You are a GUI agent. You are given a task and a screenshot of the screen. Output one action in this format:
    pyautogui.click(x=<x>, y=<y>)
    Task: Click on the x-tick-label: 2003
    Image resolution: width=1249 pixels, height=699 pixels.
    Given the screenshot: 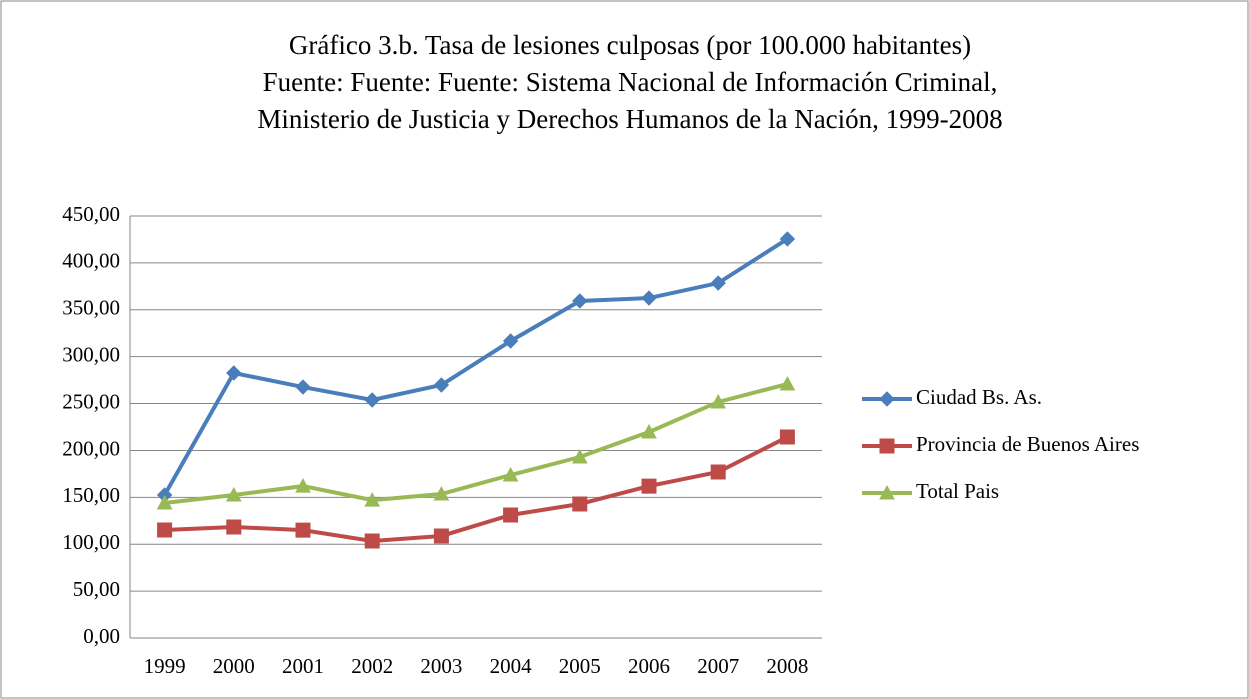 What is the action you would take?
    pyautogui.click(x=441, y=666)
    